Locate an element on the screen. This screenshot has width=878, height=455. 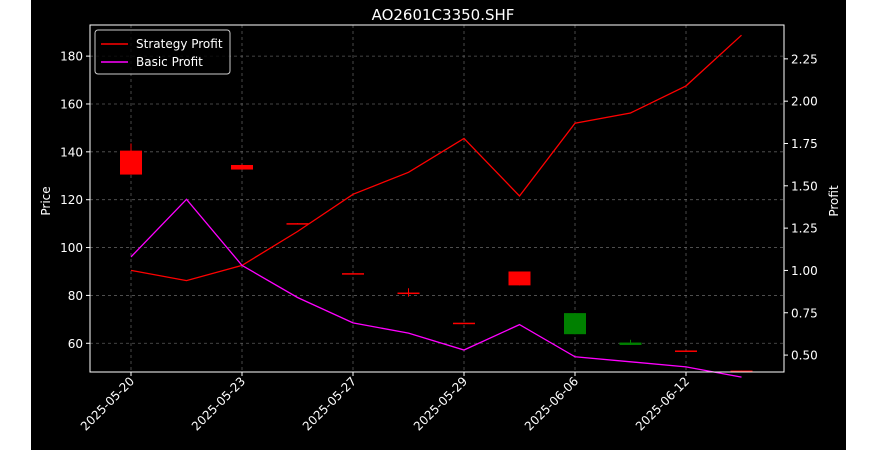
x-tick-label: 2025-06-12 is located at coordinates (662, 403).